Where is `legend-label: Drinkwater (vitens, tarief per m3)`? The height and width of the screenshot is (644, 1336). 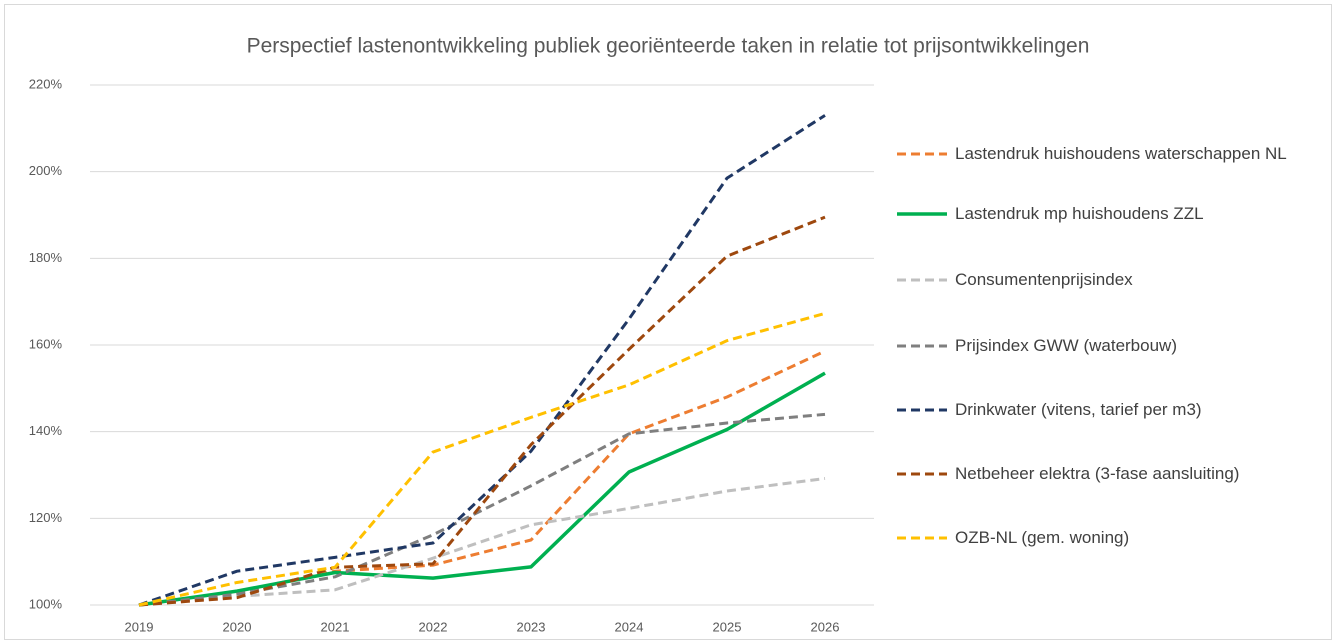
legend-label: Drinkwater (vitens, tarief per m3) is located at coordinates (1078, 409).